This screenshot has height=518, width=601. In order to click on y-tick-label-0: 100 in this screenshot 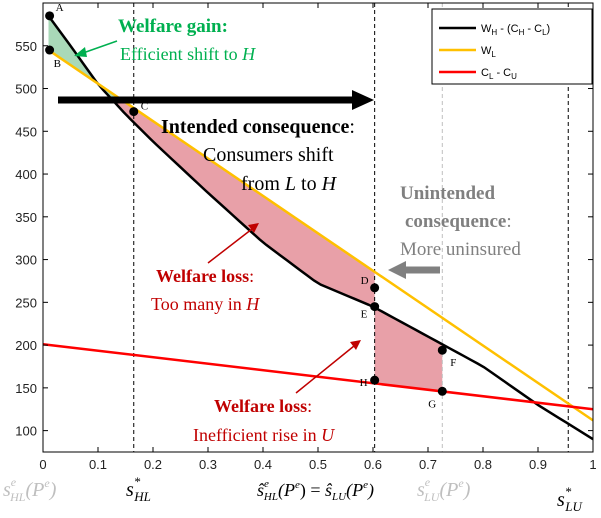, I will do `click(26, 431)`.